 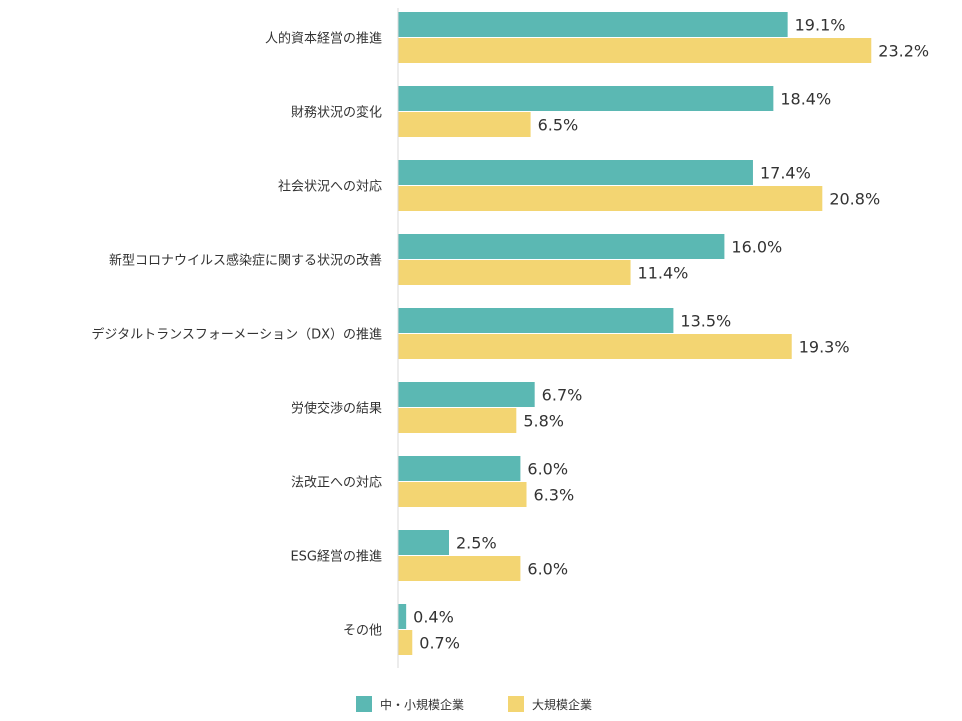 What do you see at coordinates (824, 347) in the screenshot?
I see `data-label: 19.3%` at bounding box center [824, 347].